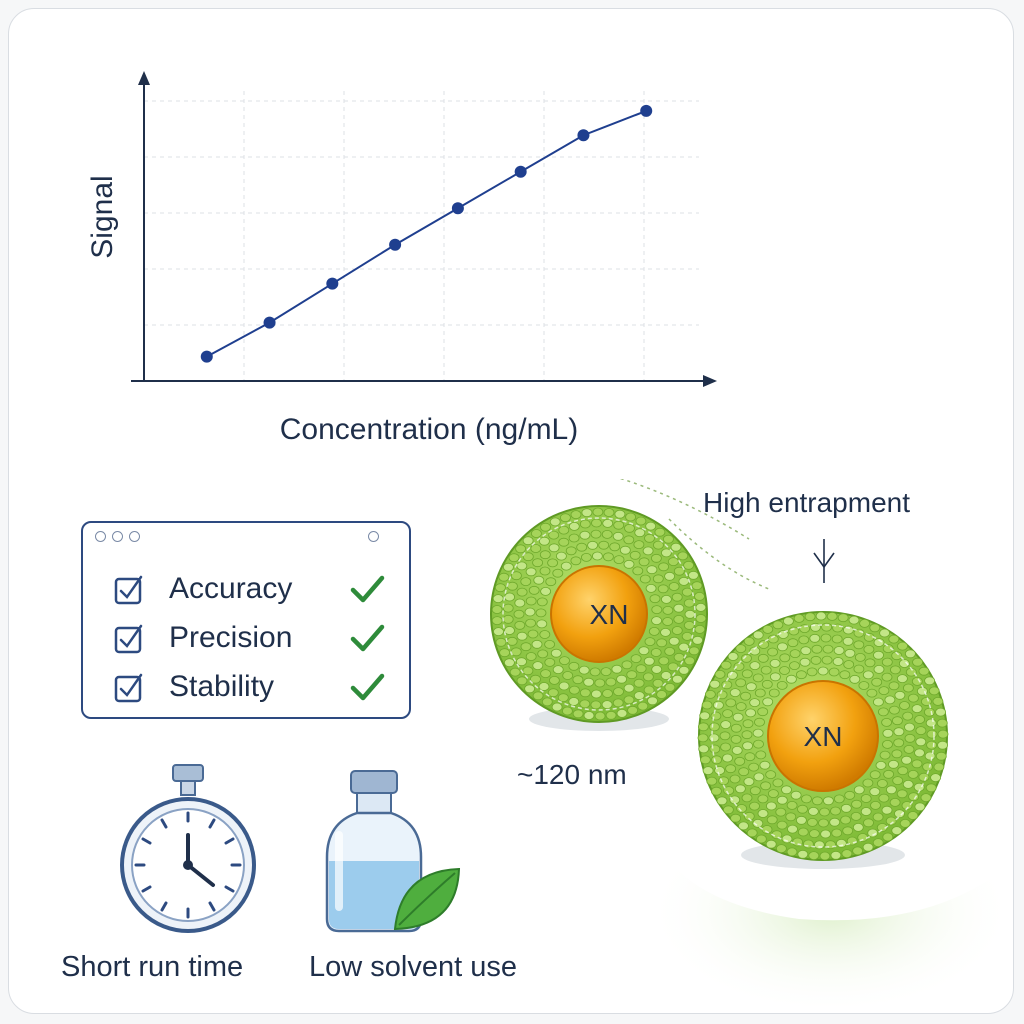 This screenshot has height=1024, width=1024. I want to click on solvent-bottle-icon, so click(393, 851).